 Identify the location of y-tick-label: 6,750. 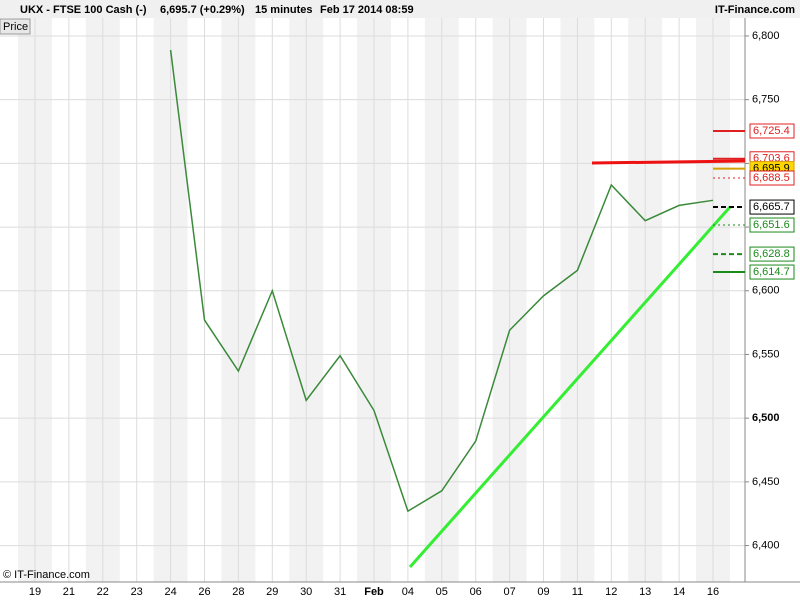
(766, 100).